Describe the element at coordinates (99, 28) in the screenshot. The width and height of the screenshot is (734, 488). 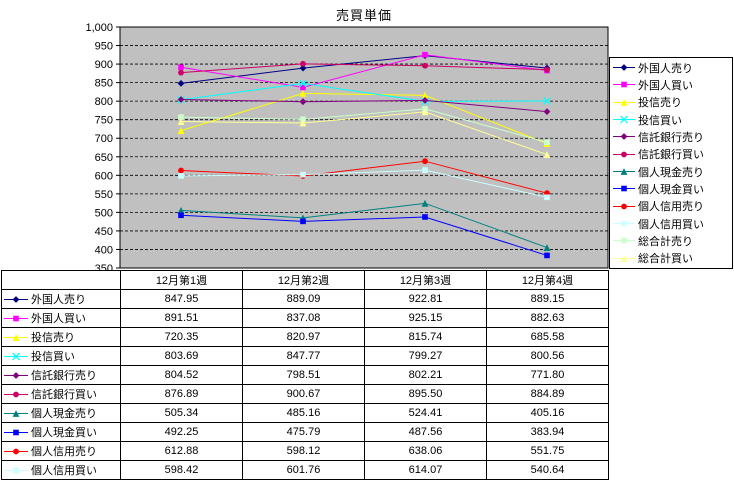
I see `y-axis-label: 1,000` at that location.